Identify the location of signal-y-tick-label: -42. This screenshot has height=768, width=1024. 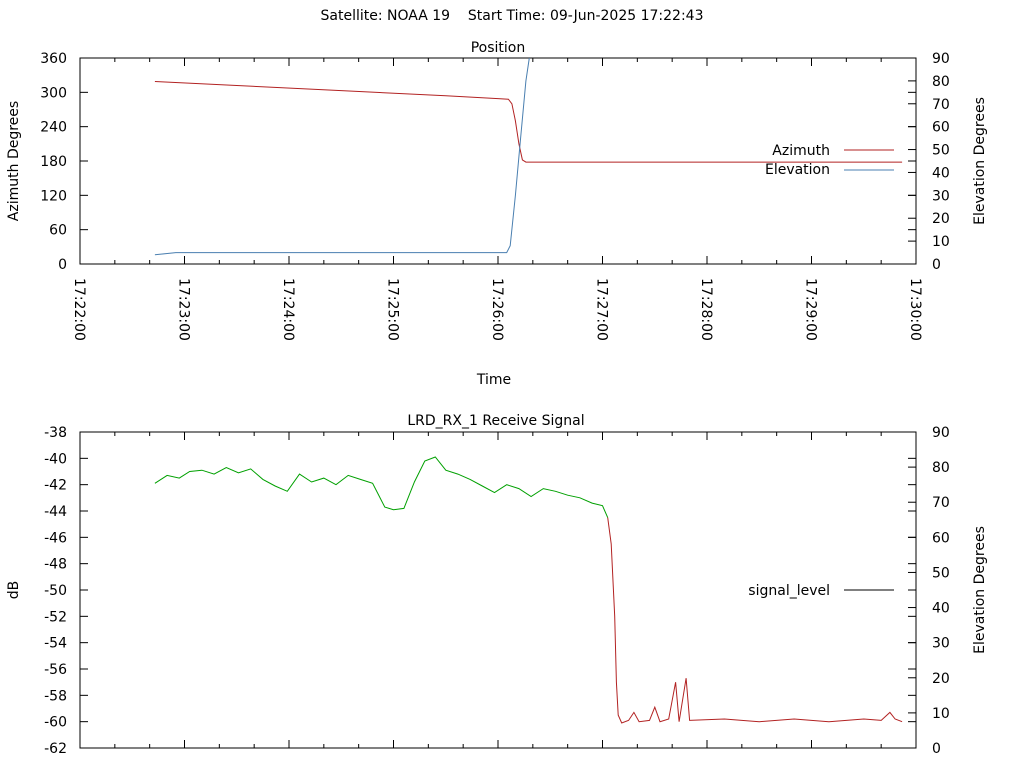
(55, 486).